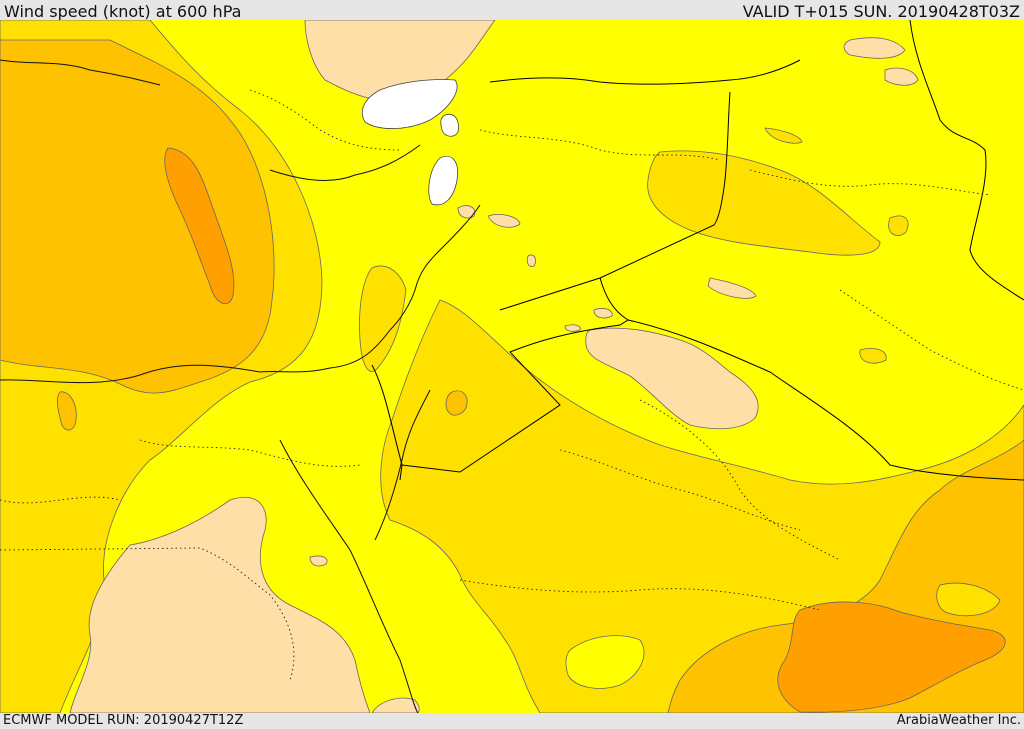 The width and height of the screenshot is (1024, 729). What do you see at coordinates (66, 411) in the screenshot?
I see `wind-zone-level-3-small` at bounding box center [66, 411].